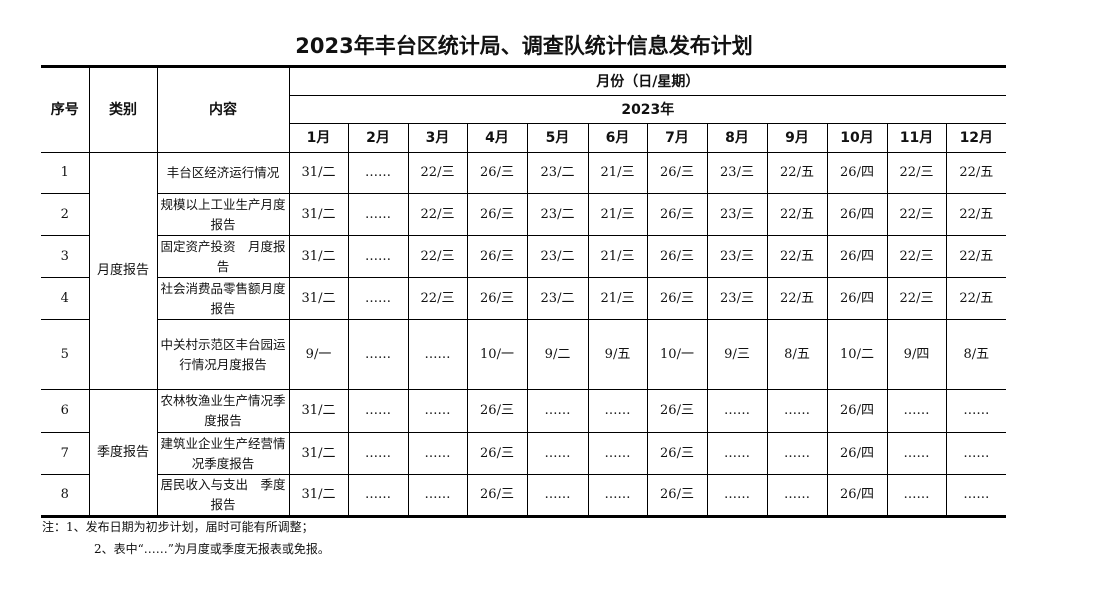  Describe the element at coordinates (223, 495) in the screenshot. I see `row-content: 居民收入与支出 季度报告` at that location.